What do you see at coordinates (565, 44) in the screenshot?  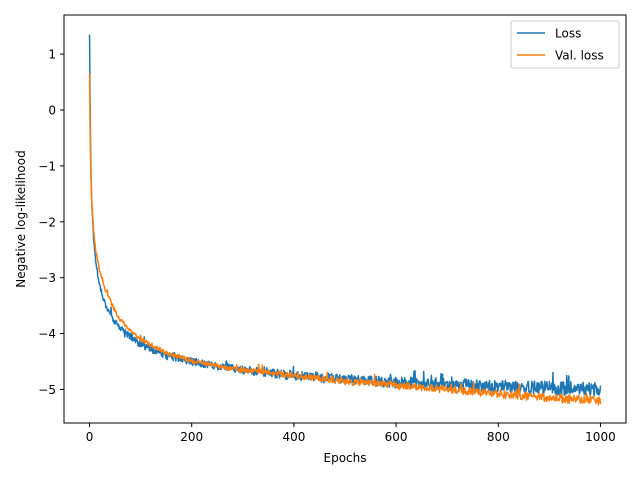 I see `legend: Loss Val. loss` at bounding box center [565, 44].